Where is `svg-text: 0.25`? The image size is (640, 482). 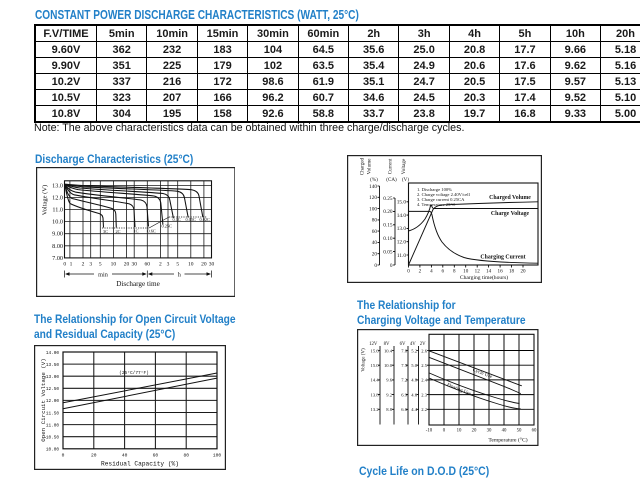
svg-text: 0.25 is located at coordinates (388, 199).